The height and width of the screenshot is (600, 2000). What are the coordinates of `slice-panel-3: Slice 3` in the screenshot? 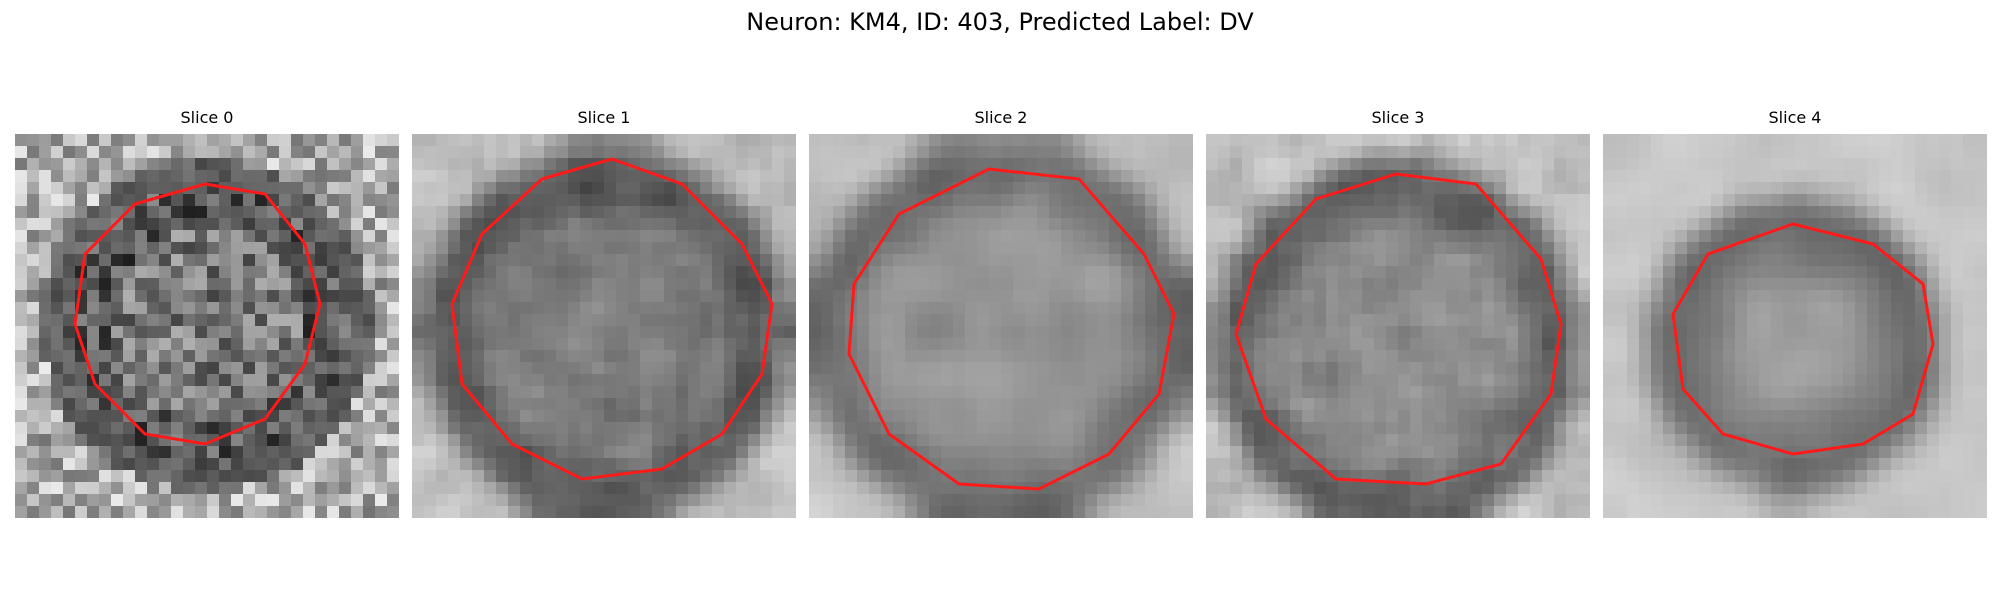 It's located at (1398, 313).